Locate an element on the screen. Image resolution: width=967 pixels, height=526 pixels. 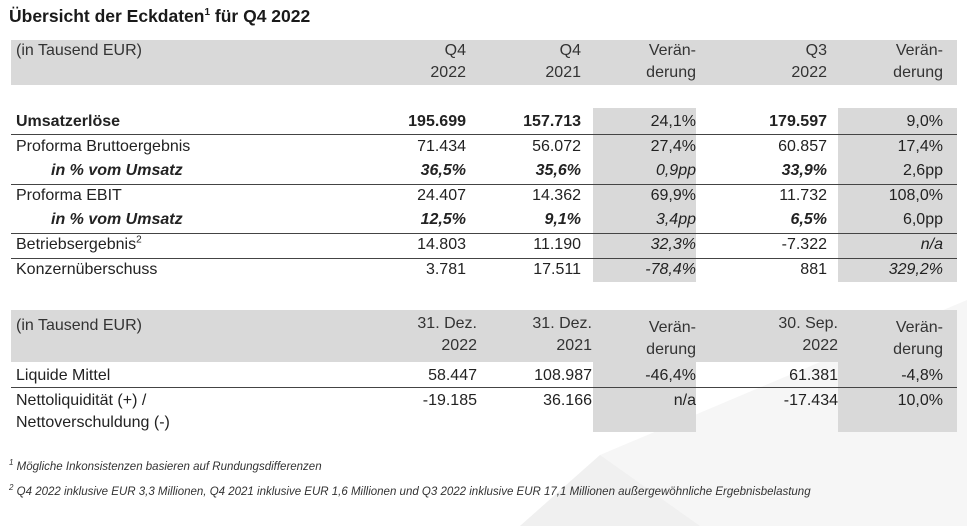
value-q3-2022: 60.857 is located at coordinates (802, 146).